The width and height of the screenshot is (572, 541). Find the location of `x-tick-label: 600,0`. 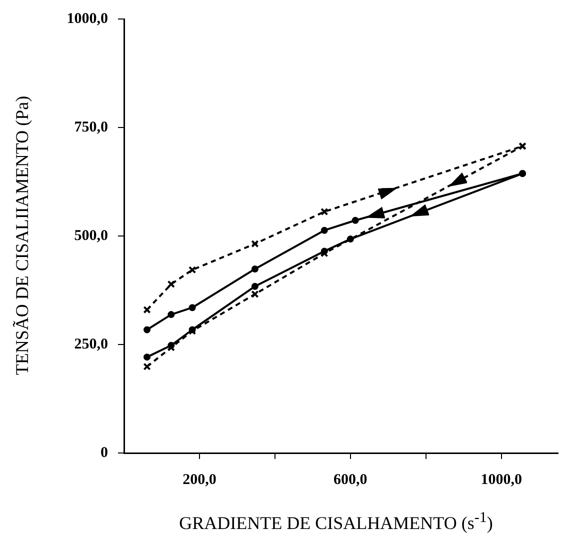

x-tick-label: 600,0 is located at coordinates (351, 480).